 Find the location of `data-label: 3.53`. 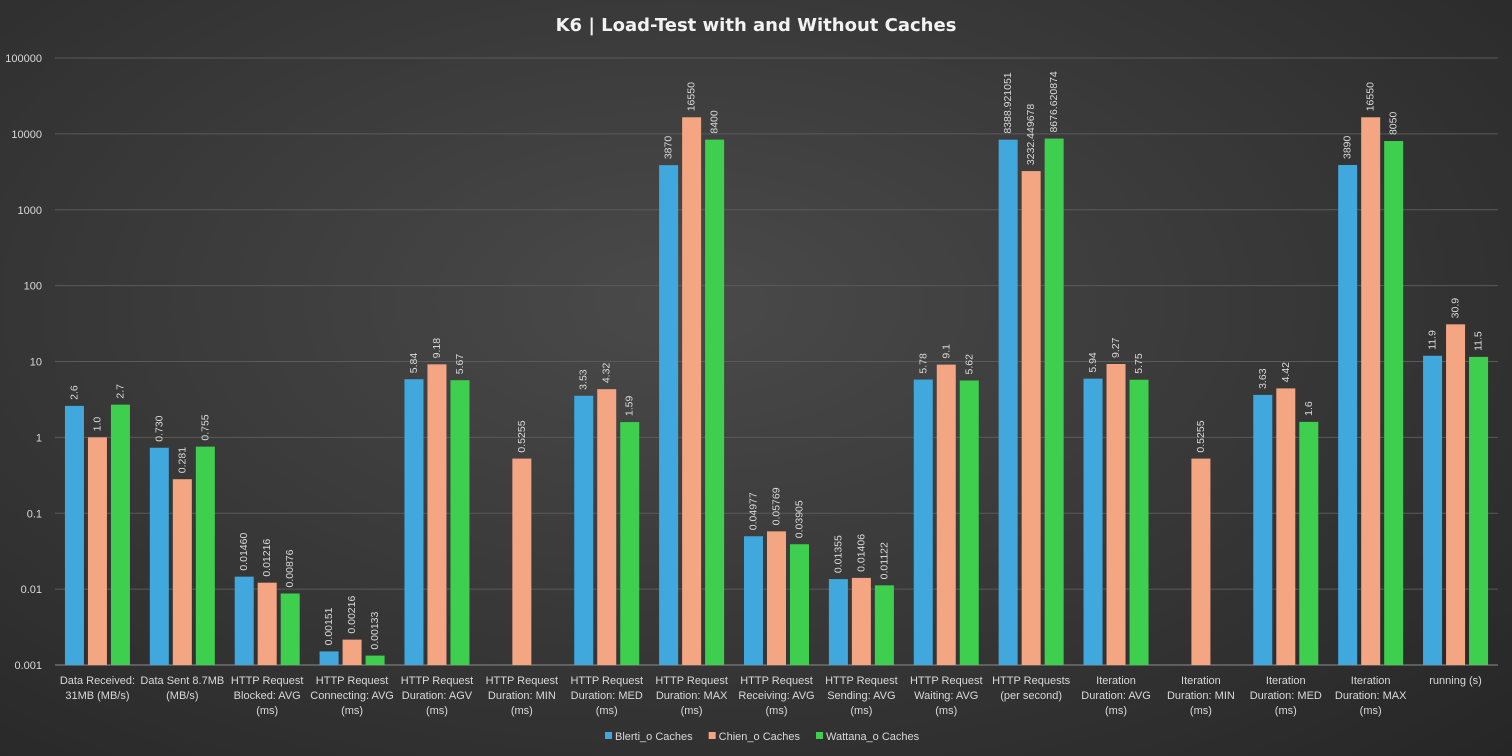

data-label: 3.53 is located at coordinates (584, 379).